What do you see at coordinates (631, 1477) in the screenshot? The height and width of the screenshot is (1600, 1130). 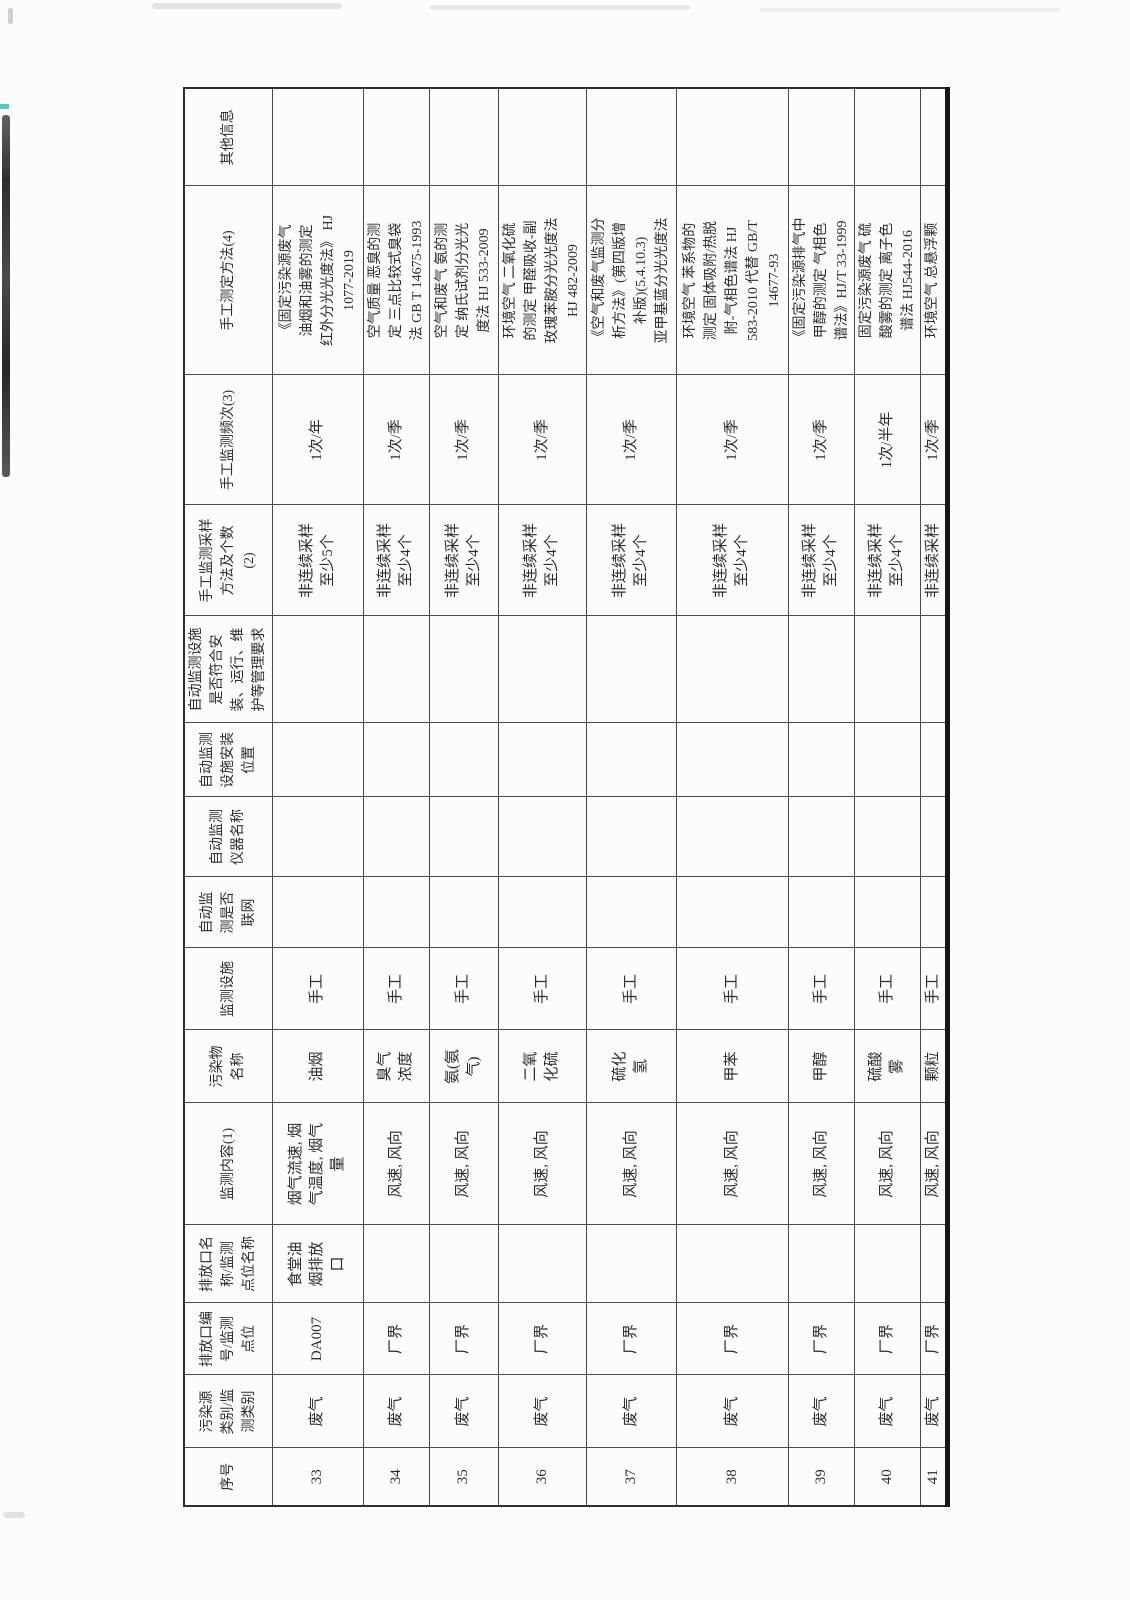 I see `cell-index-row-37: 37` at bounding box center [631, 1477].